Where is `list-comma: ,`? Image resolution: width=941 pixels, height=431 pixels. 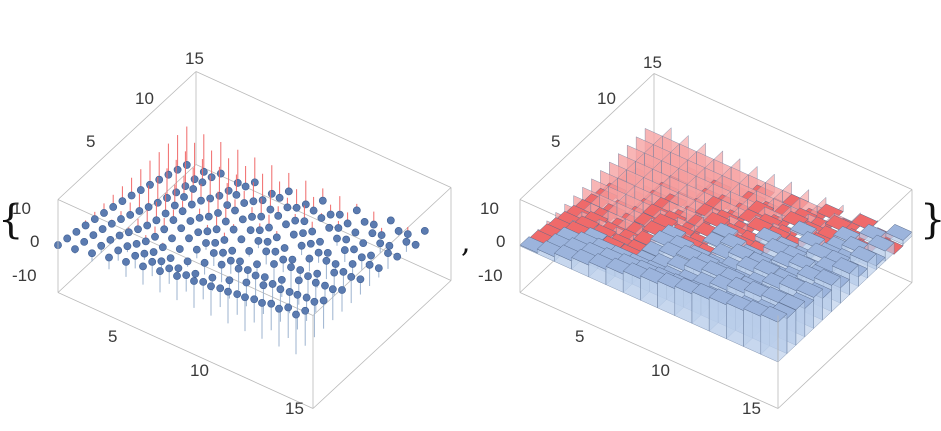
list-comma: , is located at coordinates (466, 242).